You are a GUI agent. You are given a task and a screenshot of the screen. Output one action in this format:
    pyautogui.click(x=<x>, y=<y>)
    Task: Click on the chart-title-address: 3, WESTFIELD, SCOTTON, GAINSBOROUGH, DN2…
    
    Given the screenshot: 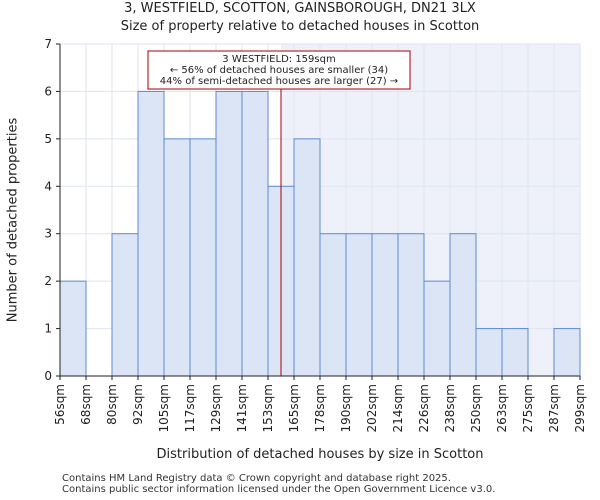 What is the action you would take?
    pyautogui.click(x=300, y=8)
    